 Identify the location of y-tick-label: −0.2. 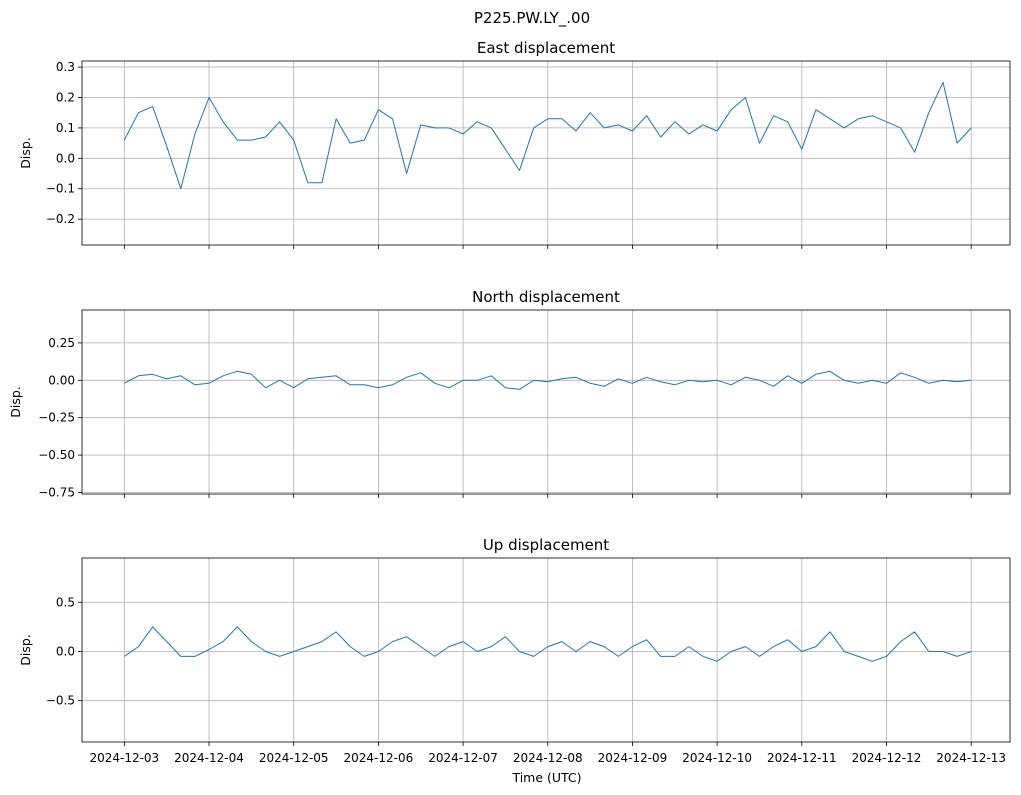
(60, 219).